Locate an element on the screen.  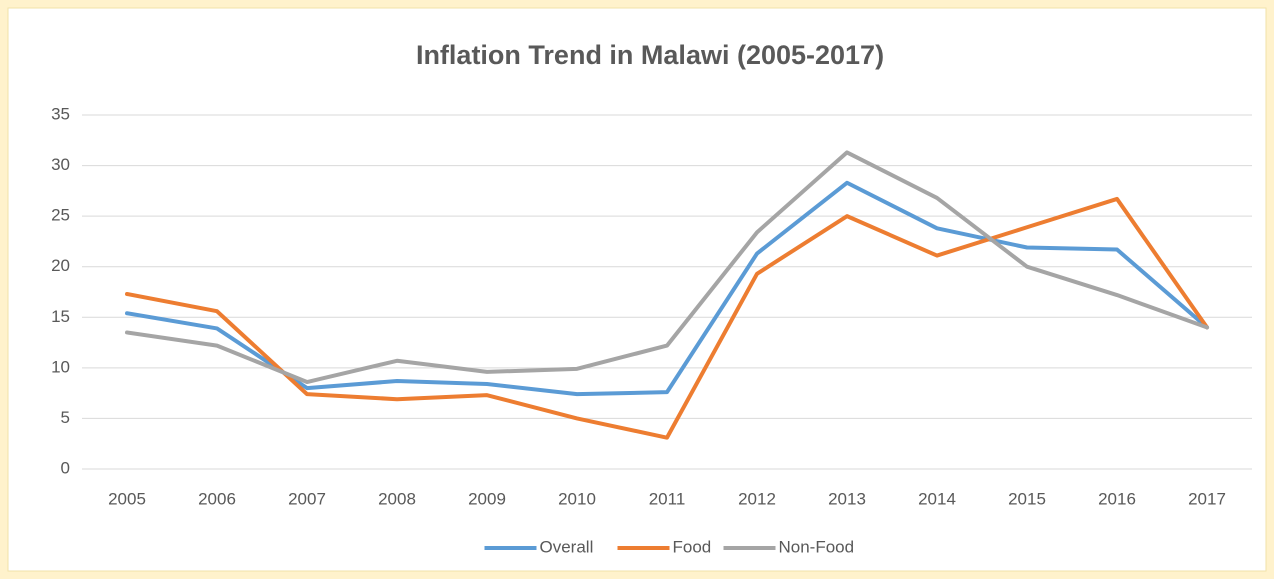
x-tick-label: 2007 is located at coordinates (307, 498).